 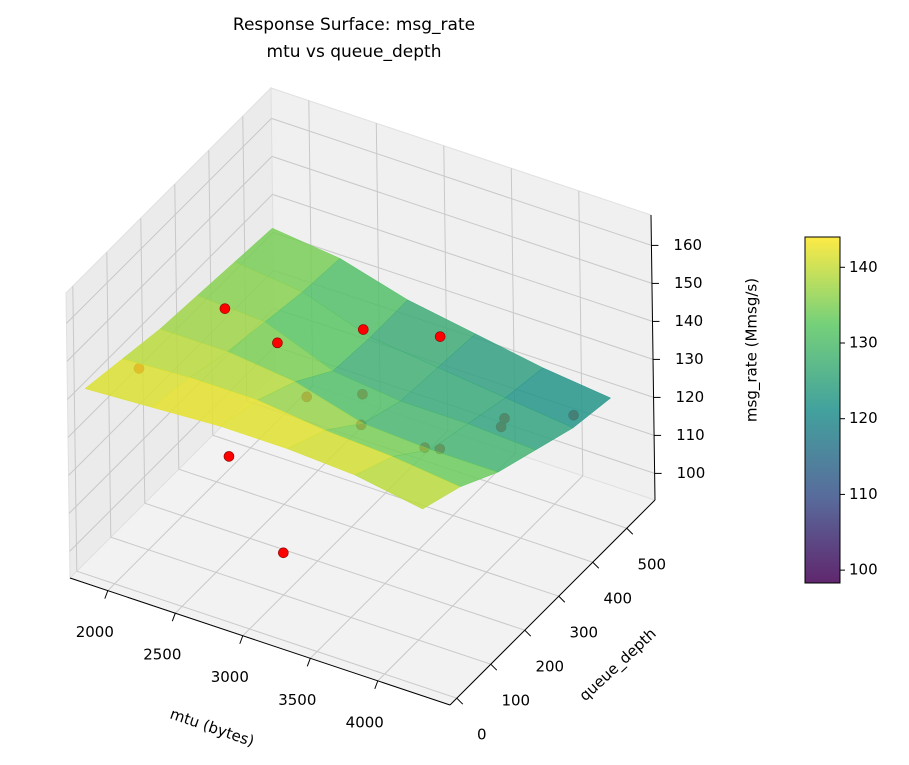 I want to click on y-tick-label: 0, so click(x=482, y=735).